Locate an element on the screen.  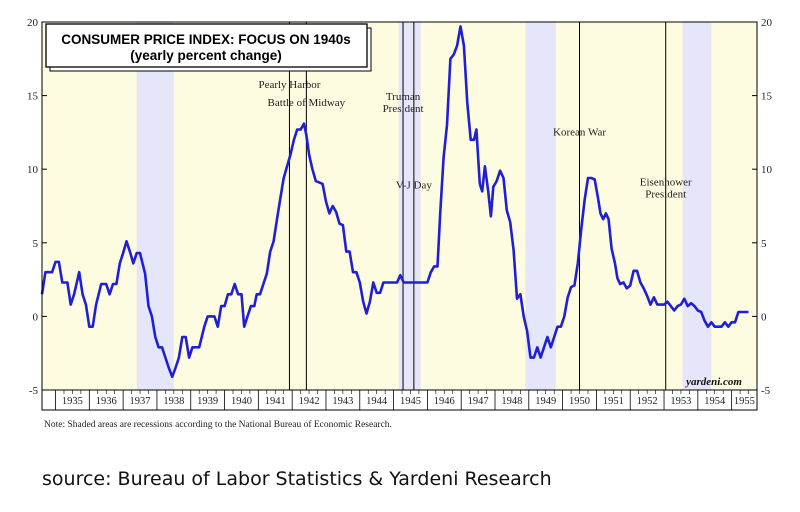
y-tick-label-left: 20 is located at coordinates (33, 23).